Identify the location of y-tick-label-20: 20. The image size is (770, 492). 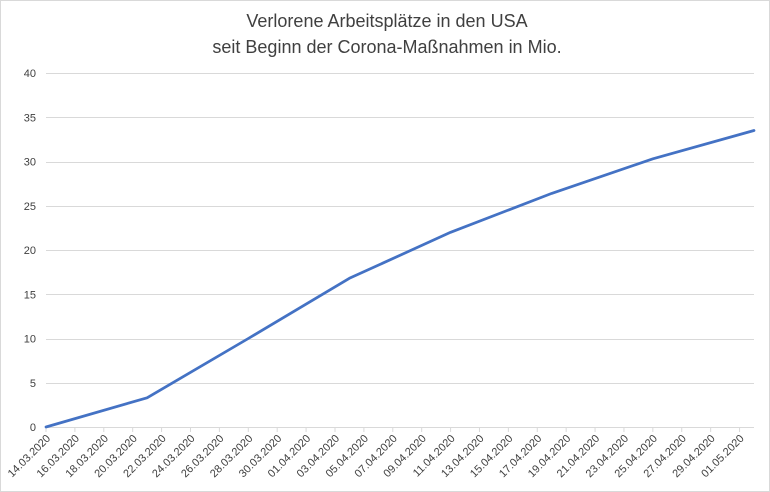
(30, 251).